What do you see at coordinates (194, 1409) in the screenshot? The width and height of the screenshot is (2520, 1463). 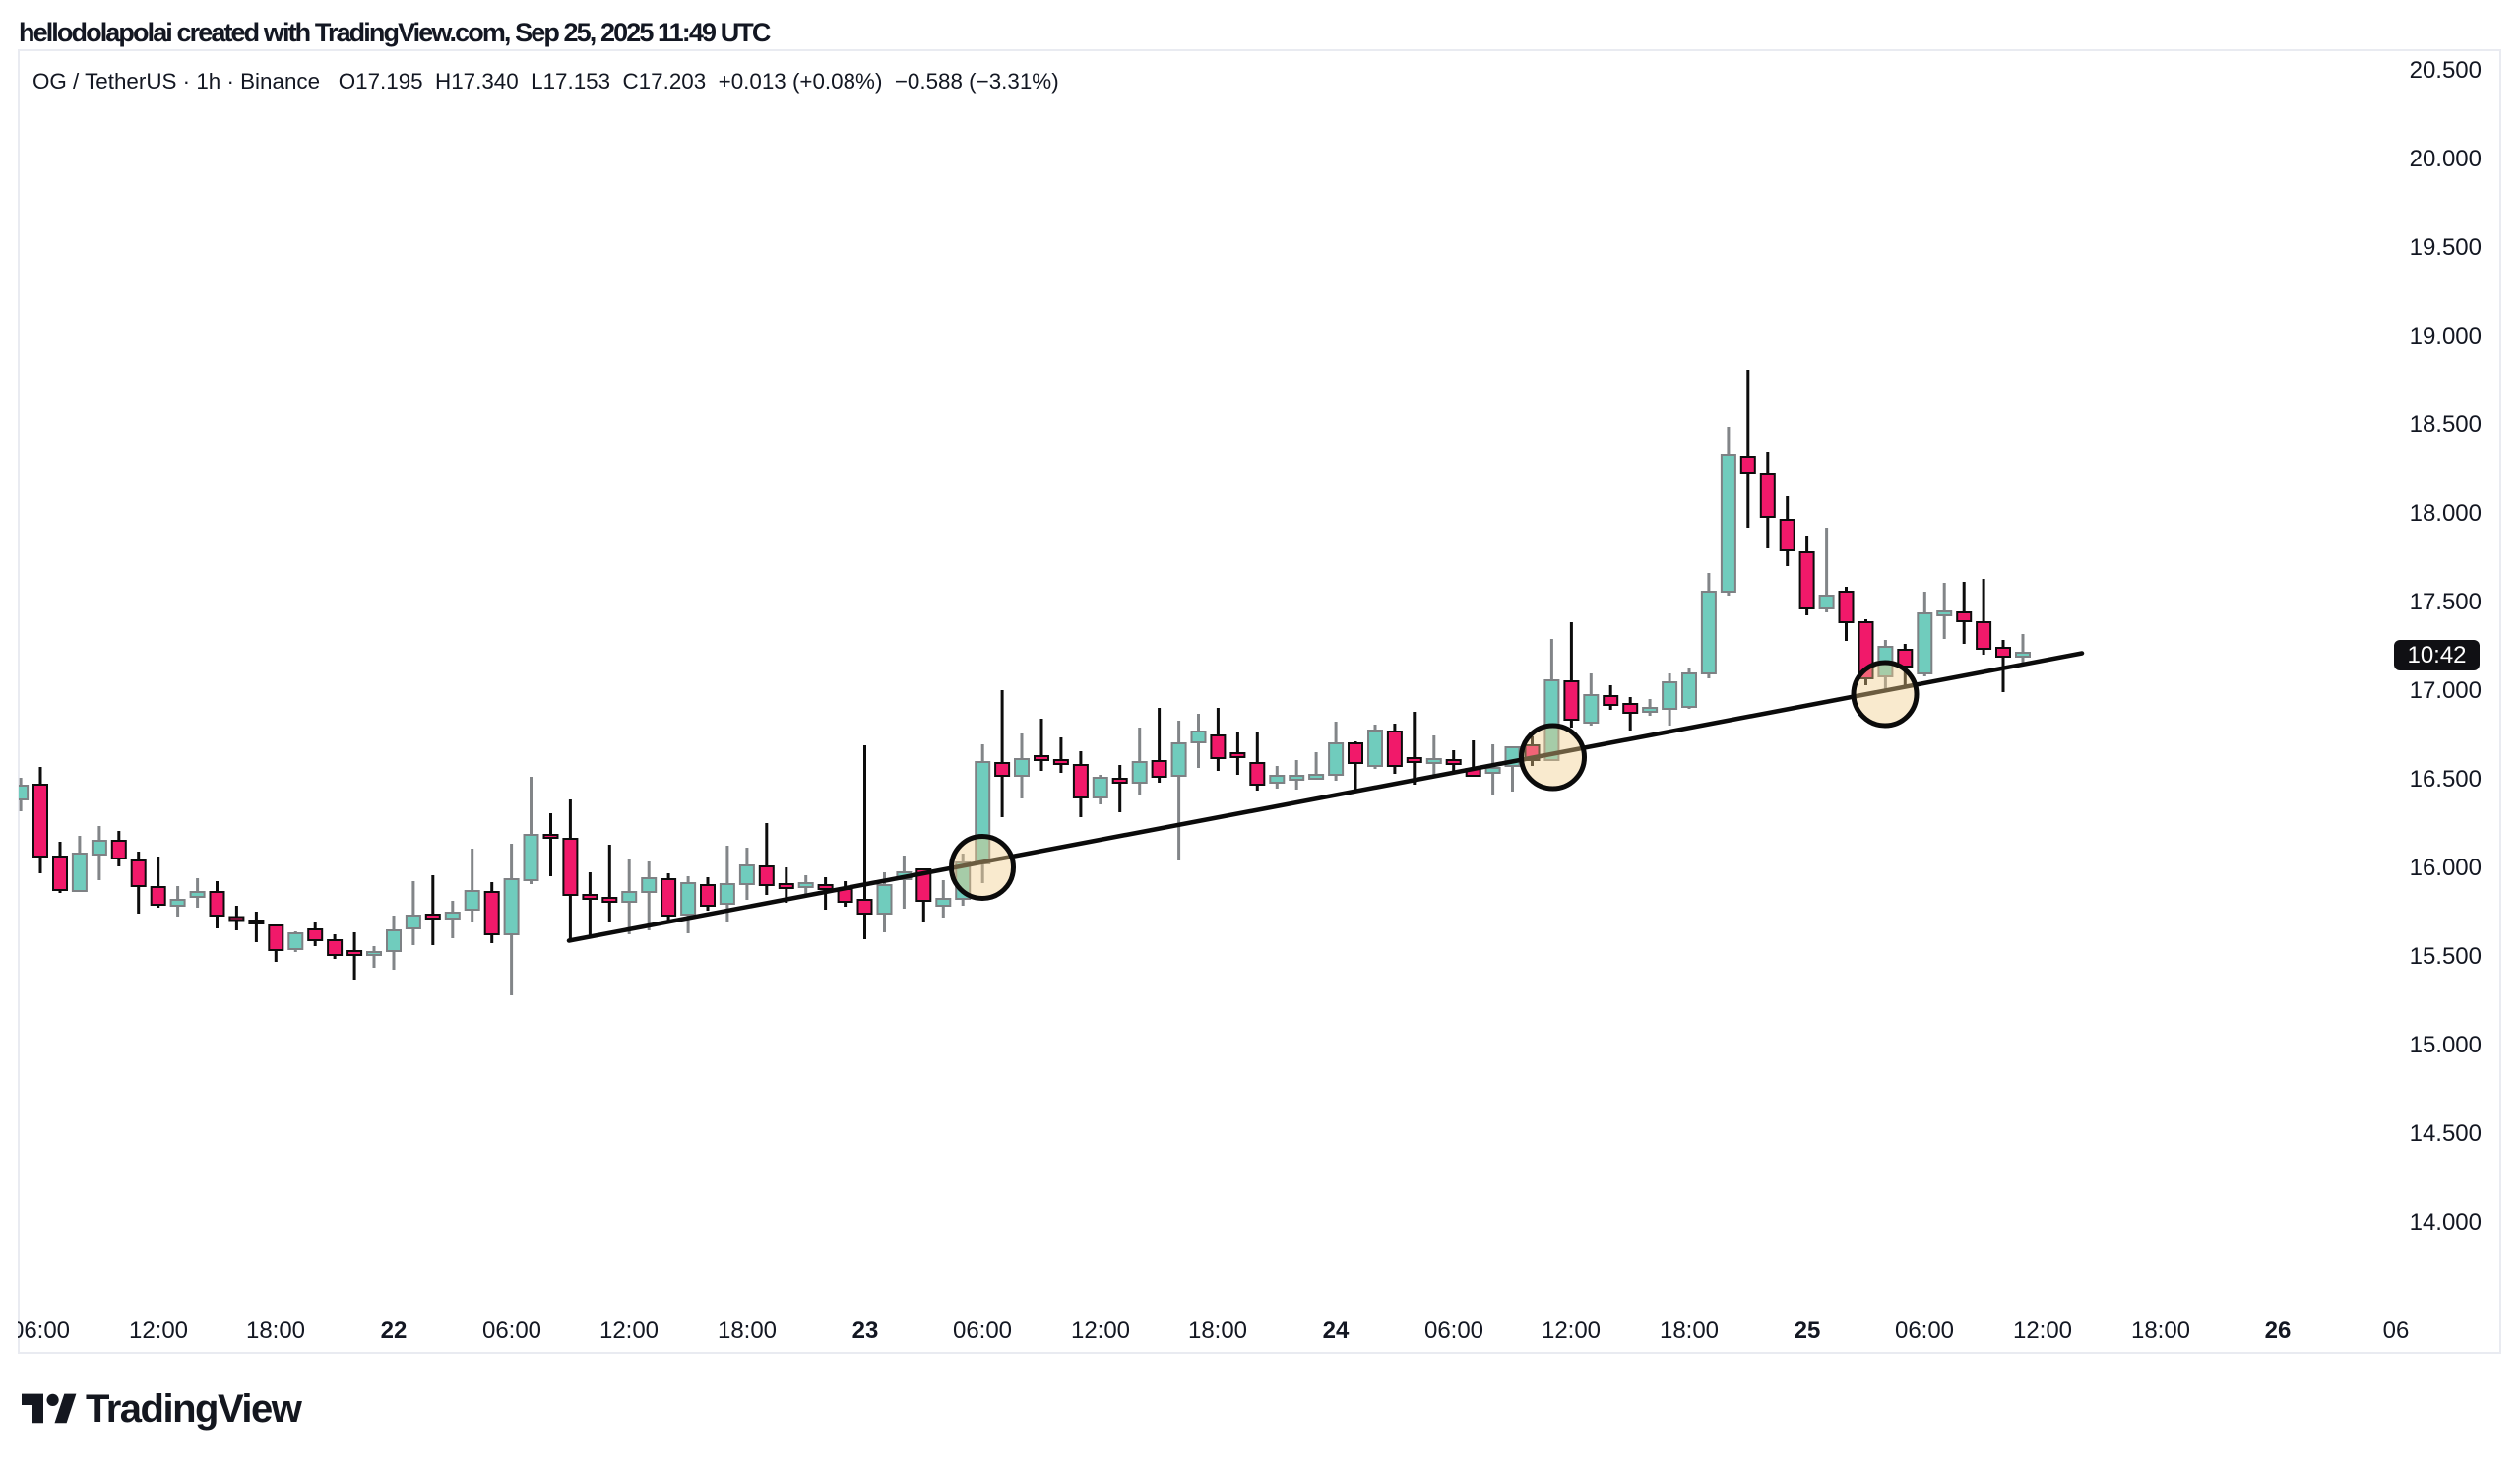 I see `svg-text: TradingView` at bounding box center [194, 1409].